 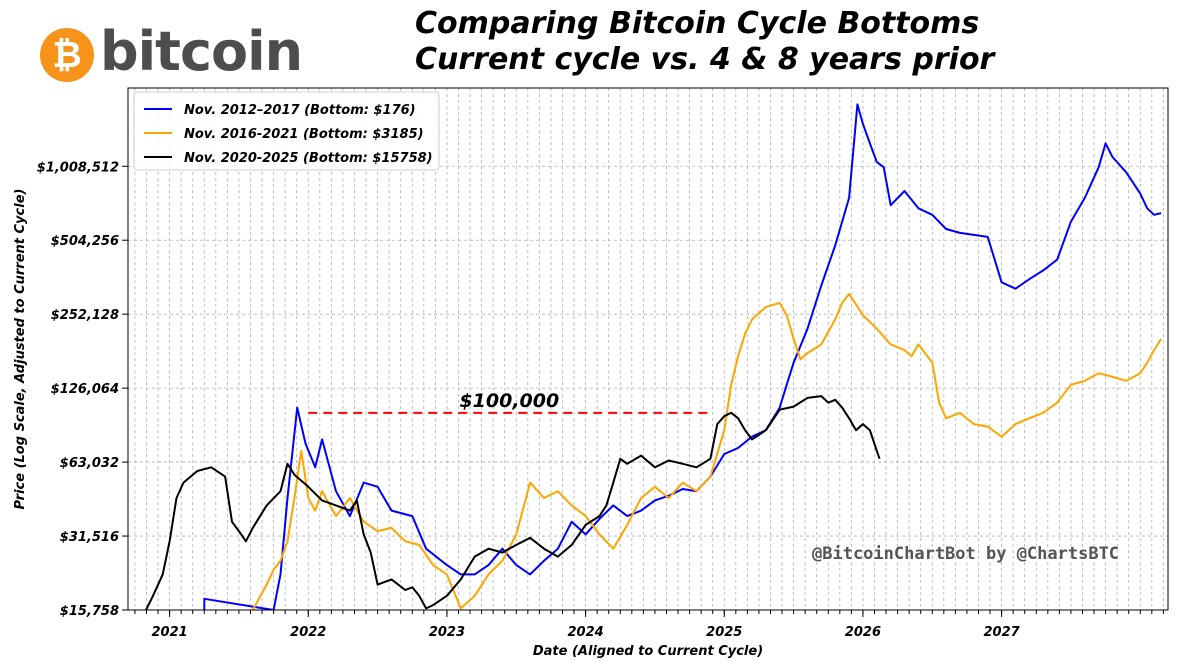 I want to click on x-tick-label: 2024, so click(x=586, y=632).